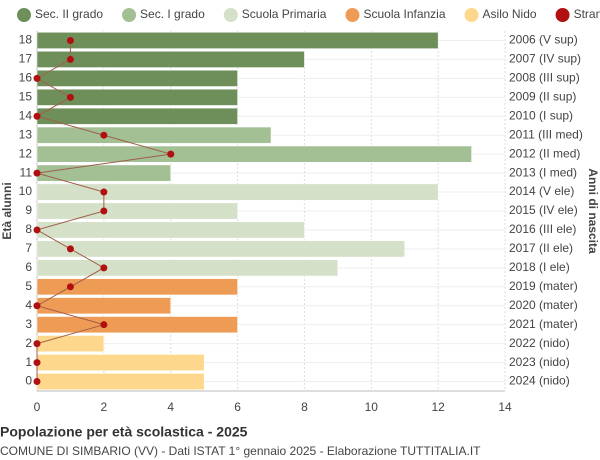 The height and width of the screenshot is (460, 600). Describe the element at coordinates (543, 286) in the screenshot. I see `y2-tick-label: 2019 (mater)` at that location.